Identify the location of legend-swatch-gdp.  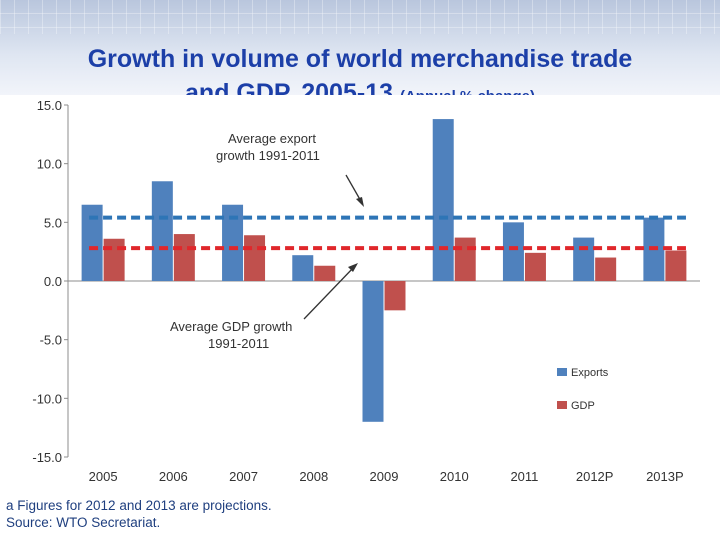
(562, 405).